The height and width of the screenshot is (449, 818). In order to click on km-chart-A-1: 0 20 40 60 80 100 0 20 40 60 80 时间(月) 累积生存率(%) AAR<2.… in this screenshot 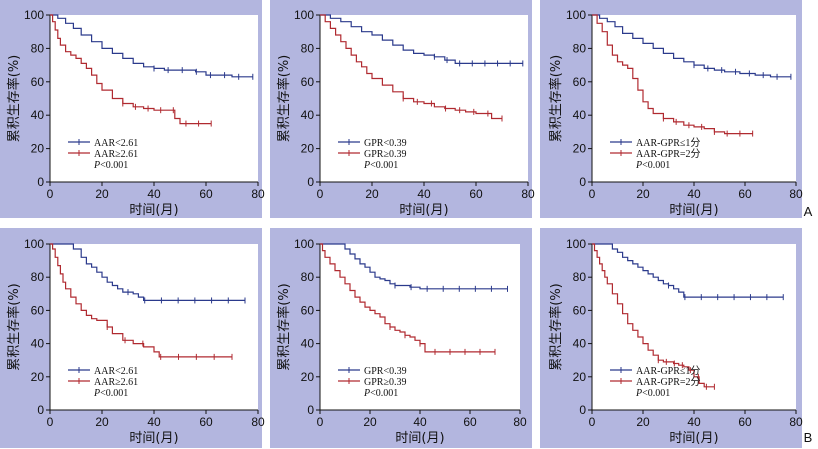, I will do `click(135, 113)`.